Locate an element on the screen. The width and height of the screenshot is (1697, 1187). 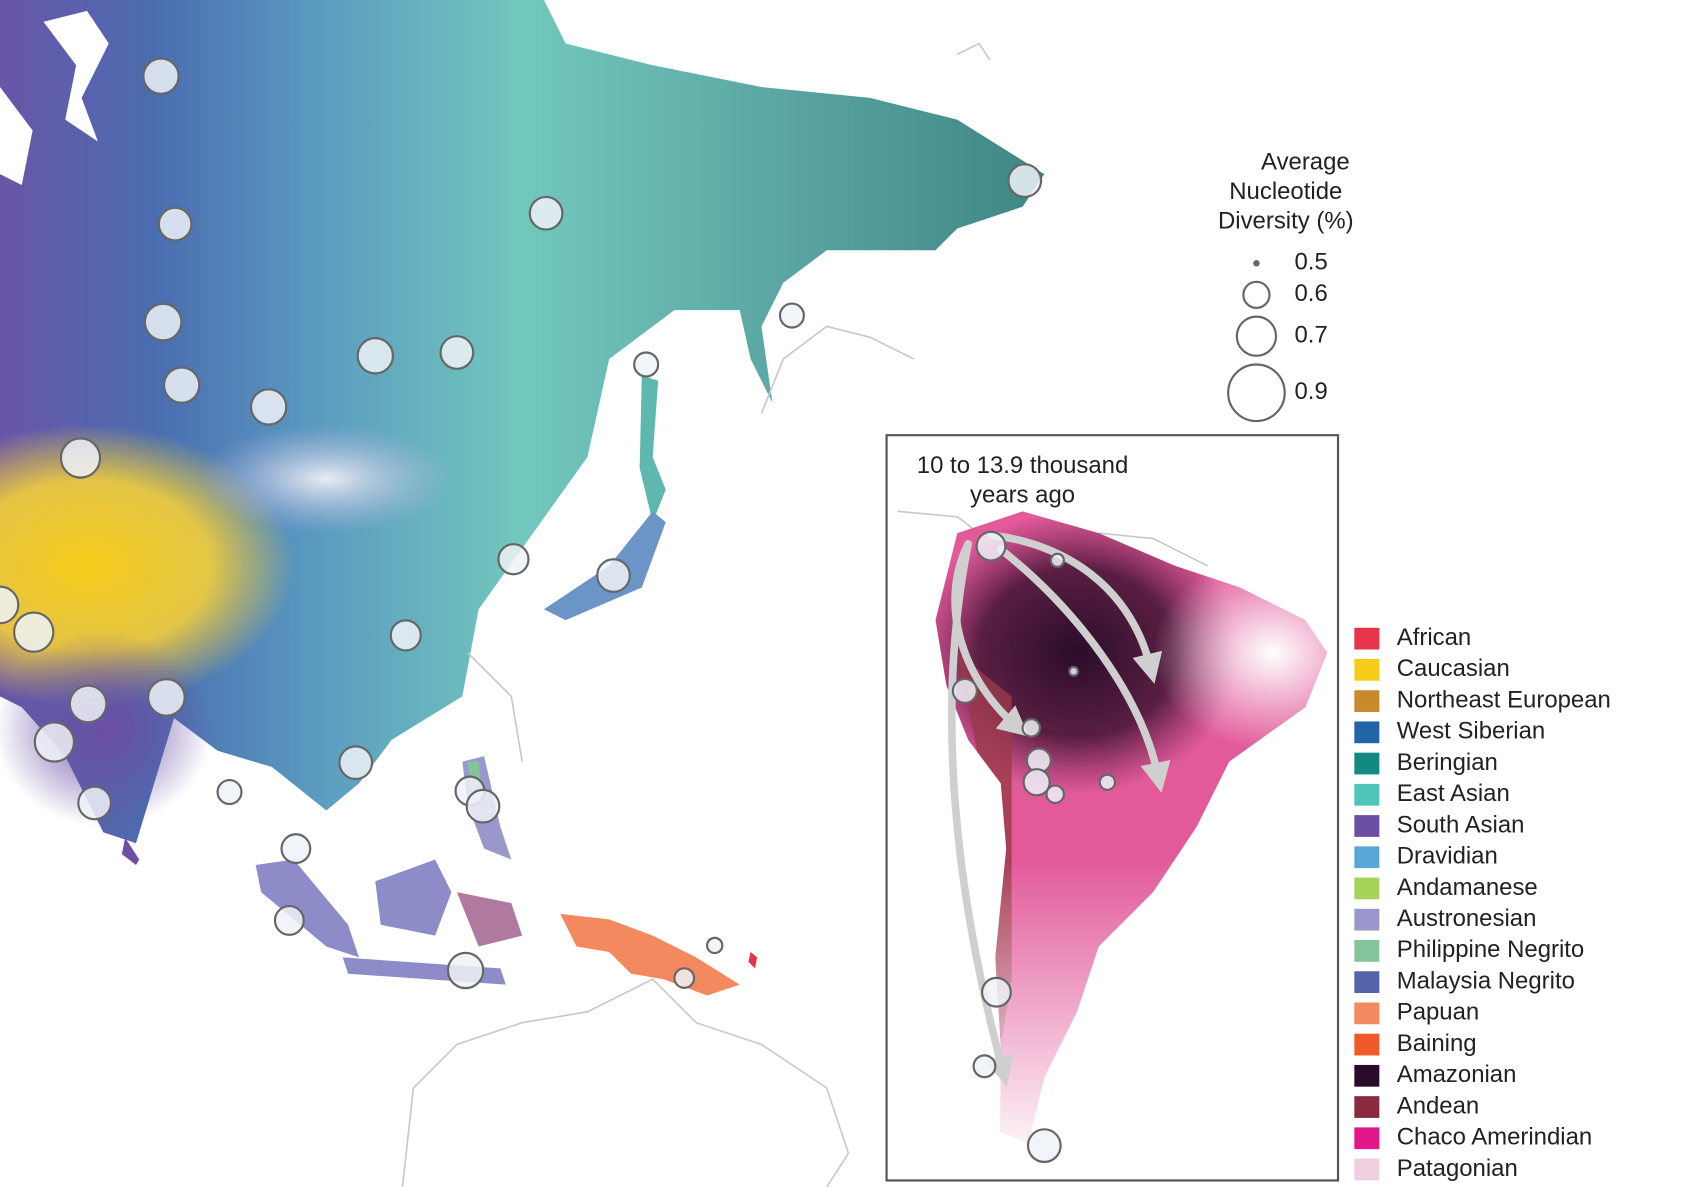
inset-title: years ago is located at coordinates (1022, 494).